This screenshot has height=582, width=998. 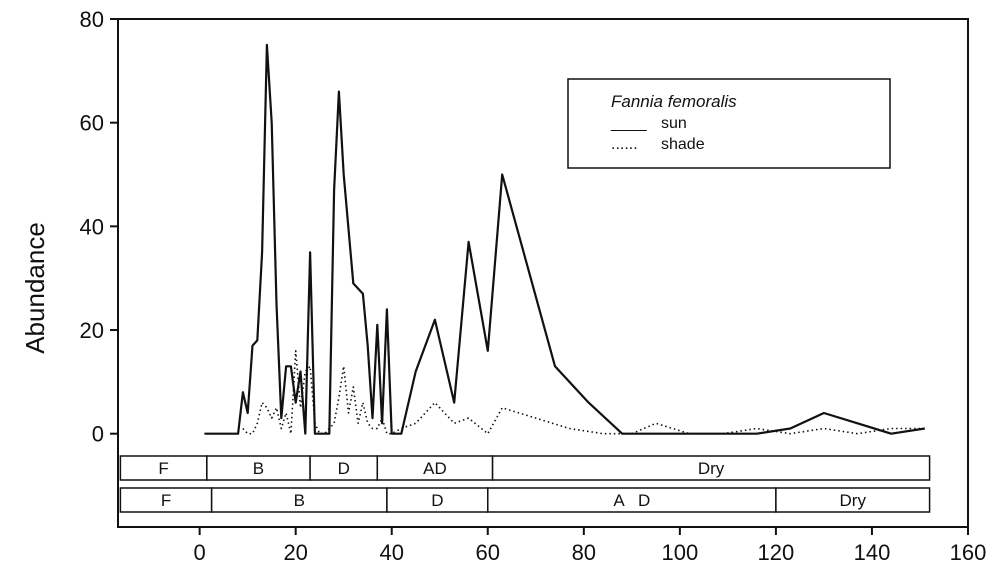 What do you see at coordinates (200, 552) in the screenshot?
I see `x-tick-label: 0` at bounding box center [200, 552].